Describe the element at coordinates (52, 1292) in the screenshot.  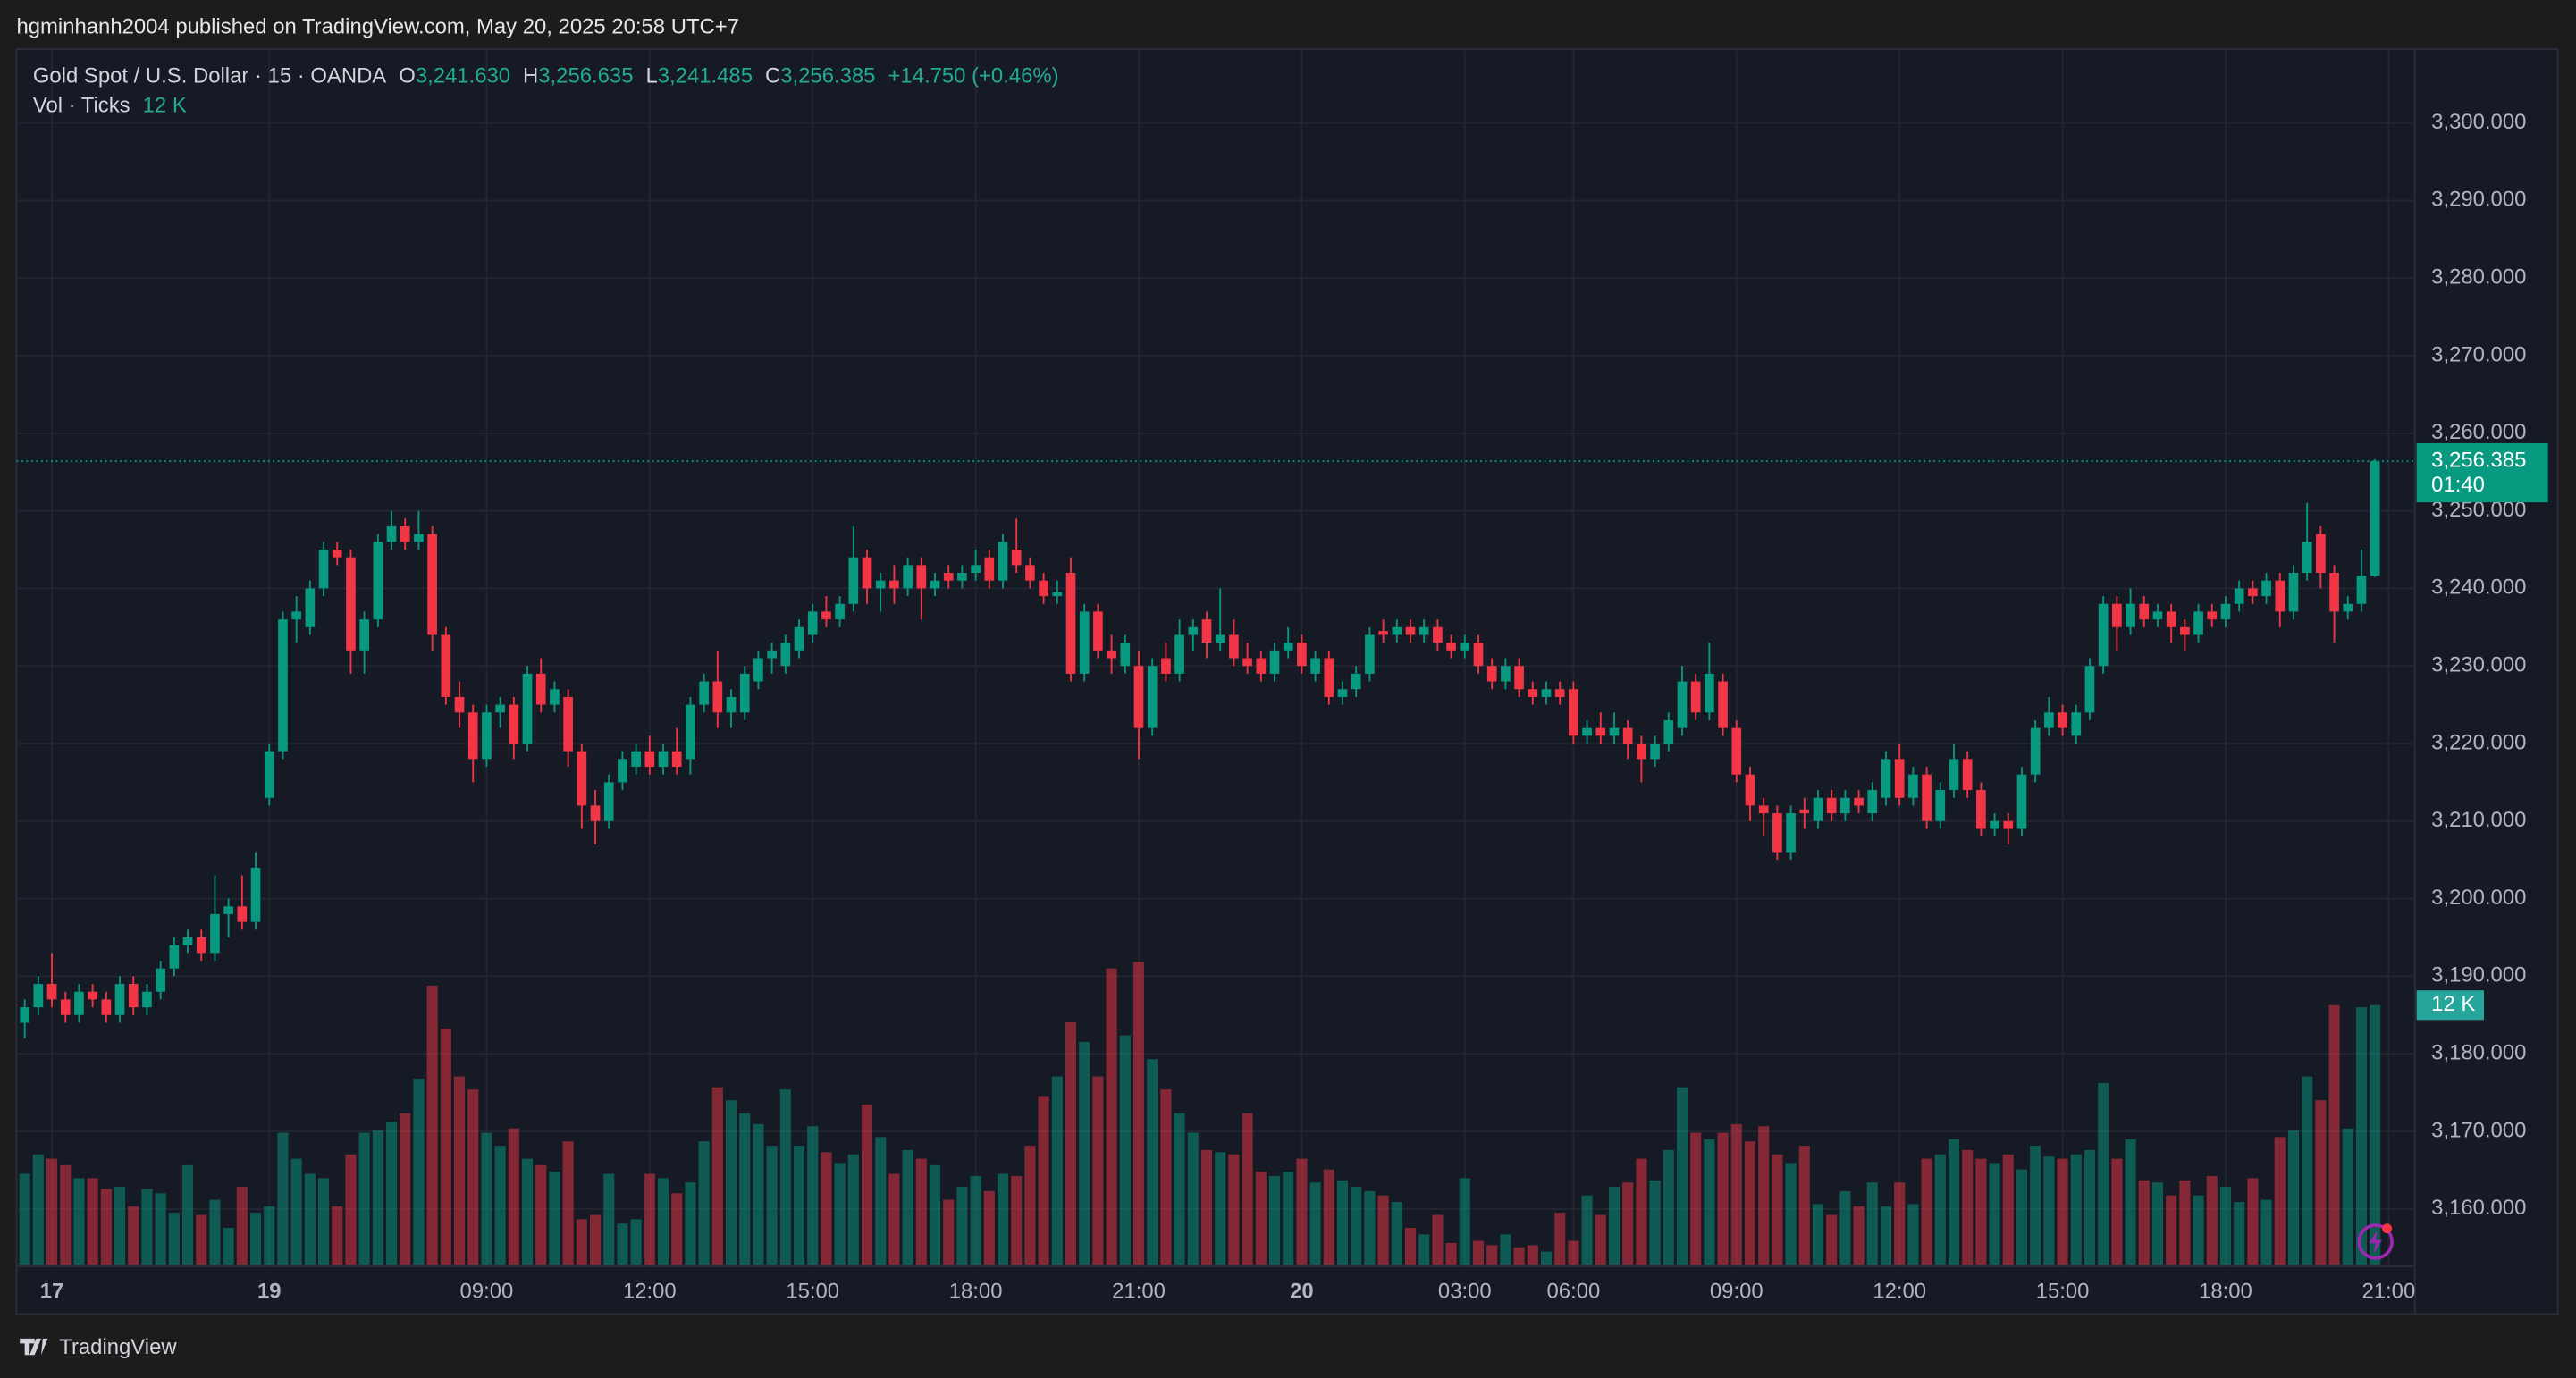
I see `x-tick-label: 17` at that location.